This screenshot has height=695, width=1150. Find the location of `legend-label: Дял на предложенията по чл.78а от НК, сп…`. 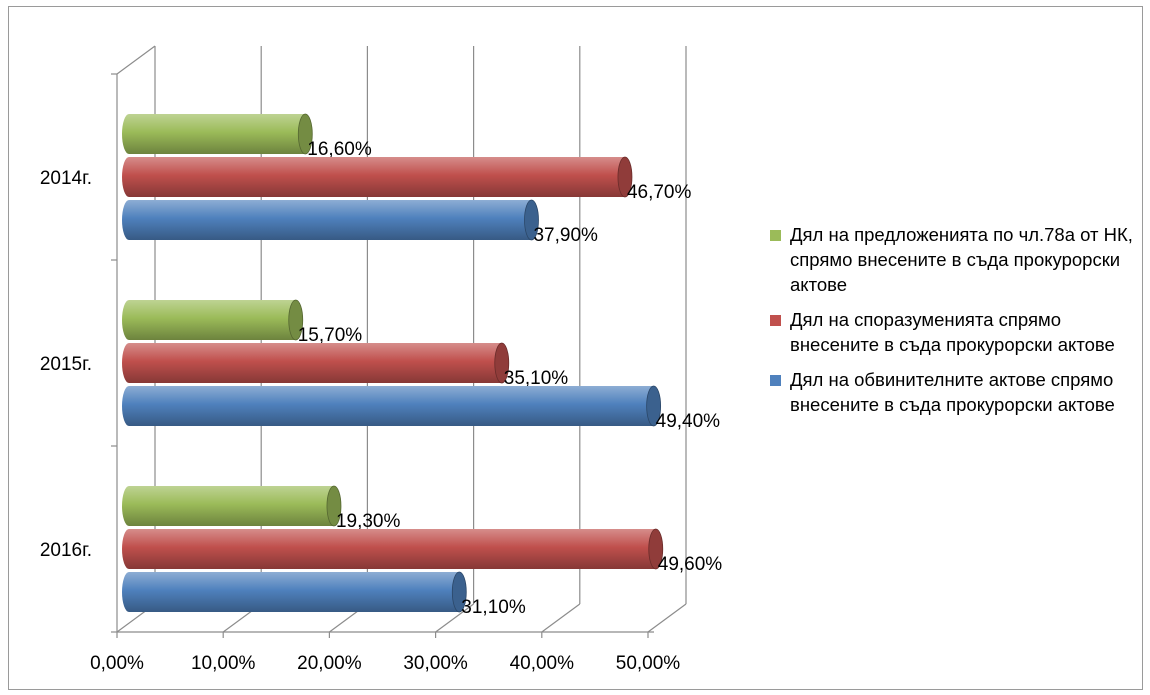

legend-label: Дял на предложенията по чл.78а от НК, сп… is located at coordinates (961, 259).